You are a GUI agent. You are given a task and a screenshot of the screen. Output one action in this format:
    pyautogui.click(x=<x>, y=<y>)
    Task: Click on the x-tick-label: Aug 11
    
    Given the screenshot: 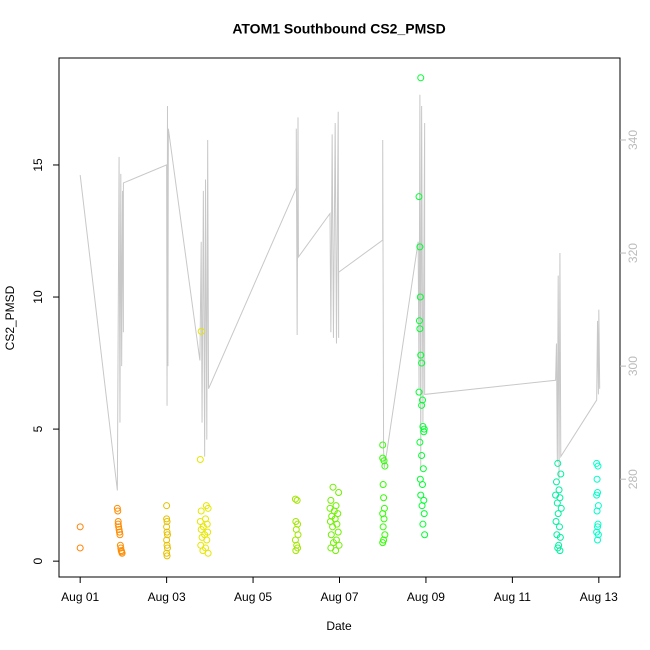 What is the action you would take?
    pyautogui.click(x=512, y=597)
    